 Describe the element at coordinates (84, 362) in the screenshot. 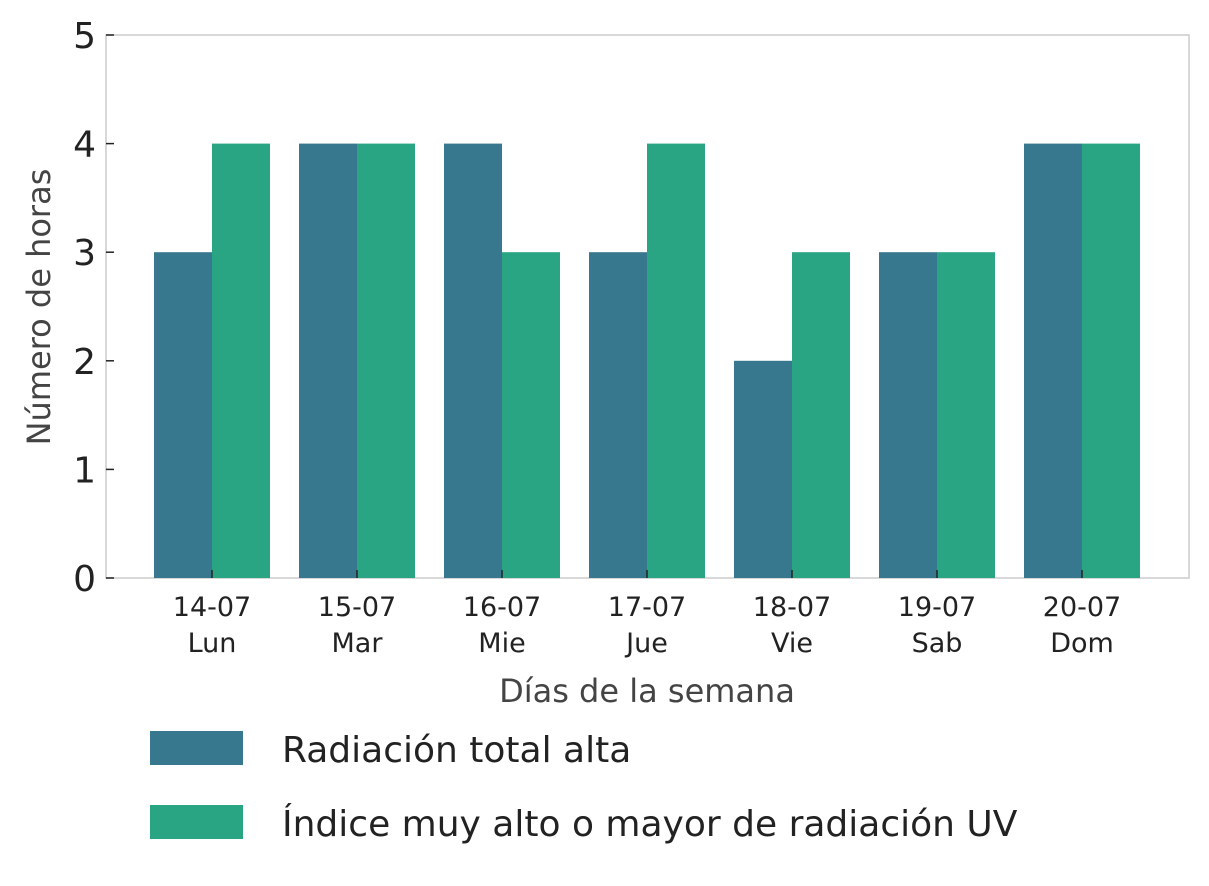

I see `y-tick-label: 2` at that location.